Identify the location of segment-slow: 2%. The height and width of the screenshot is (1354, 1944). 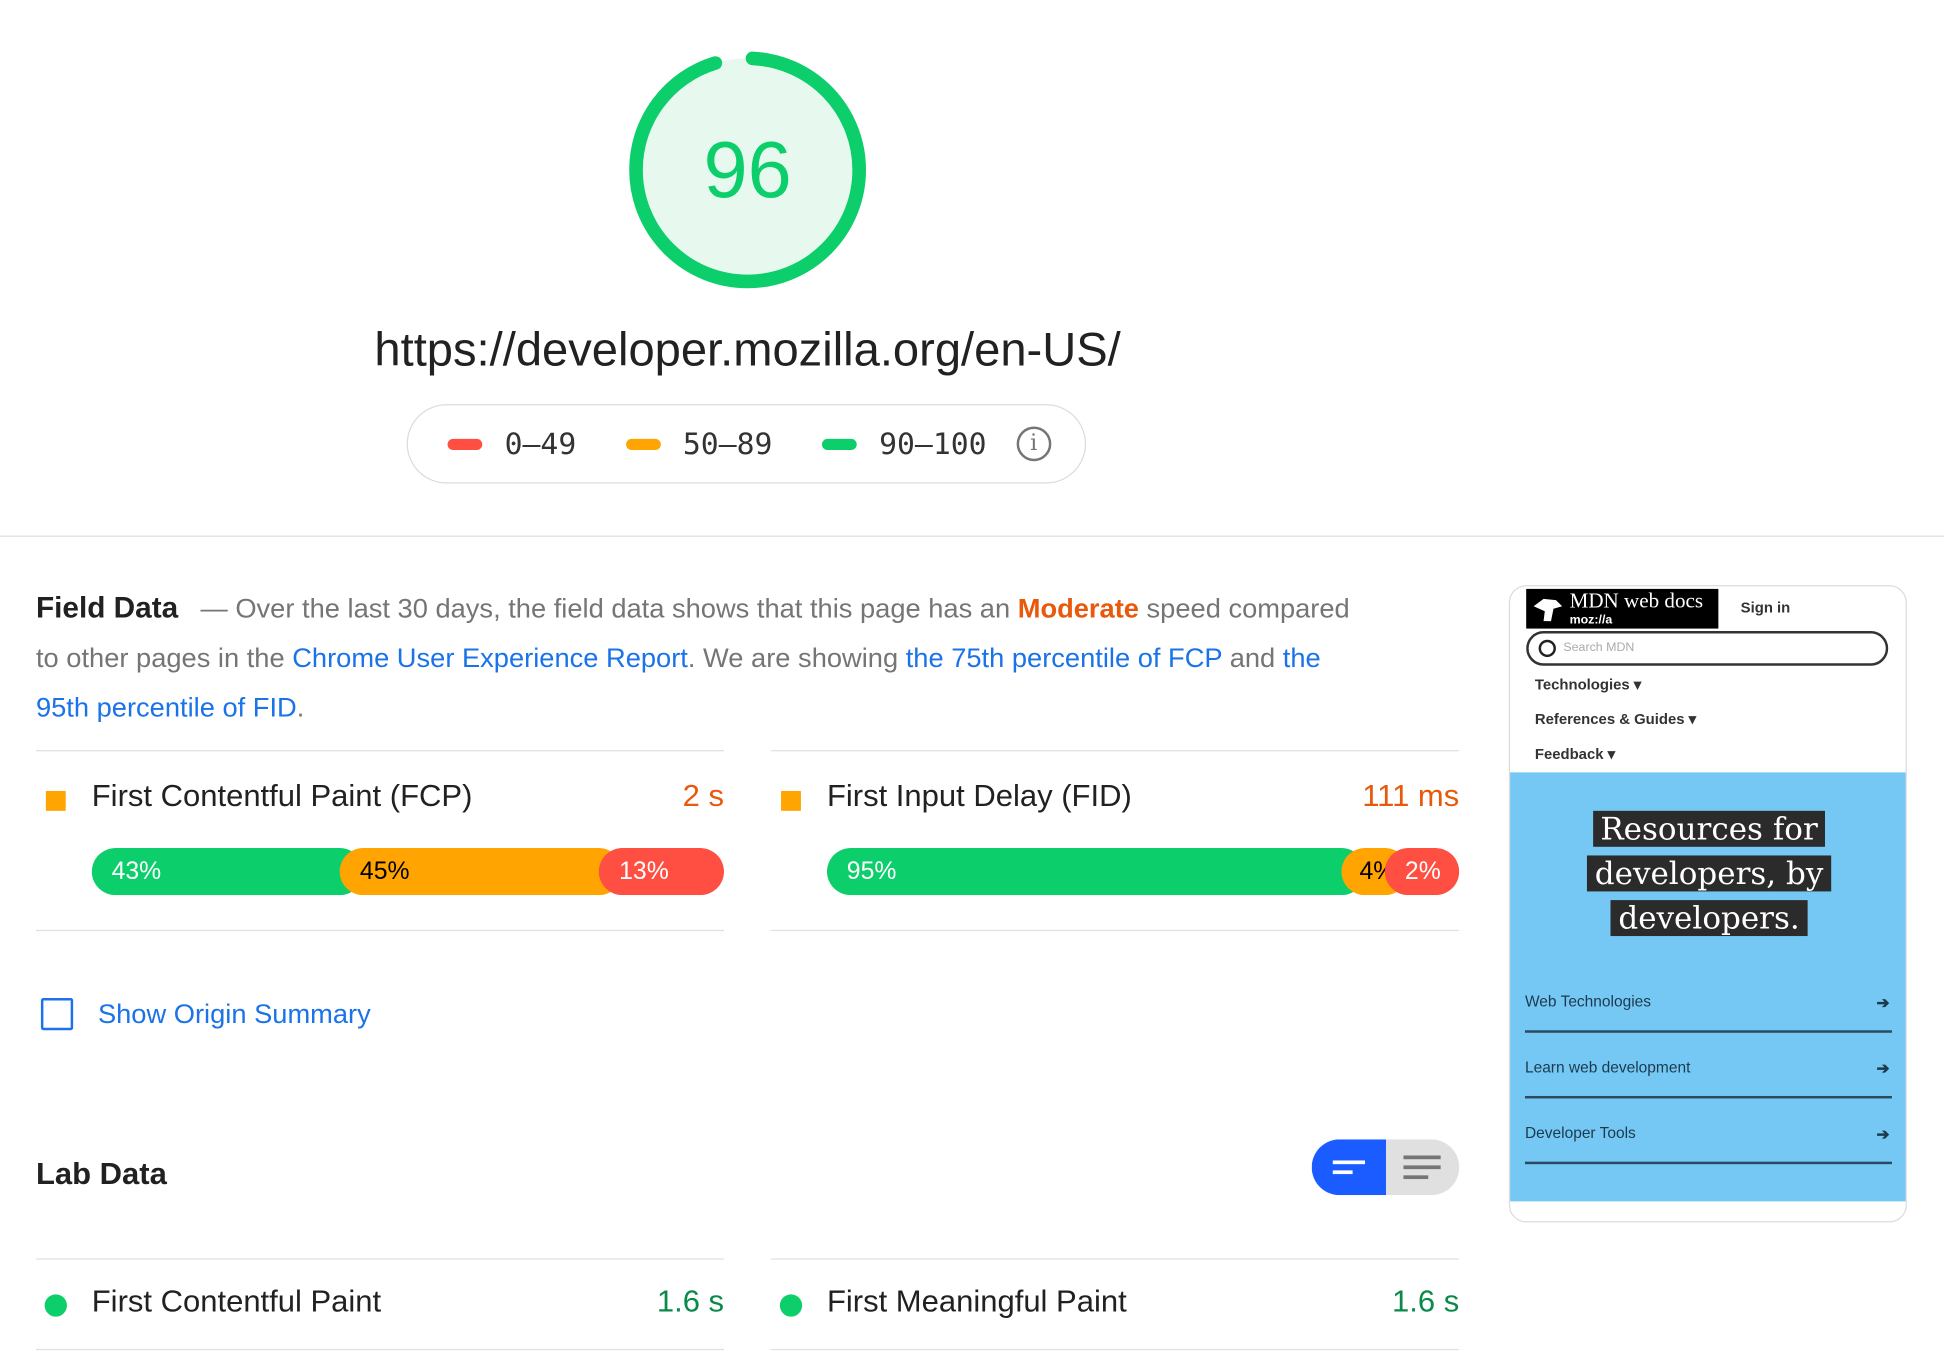
(1422, 872).